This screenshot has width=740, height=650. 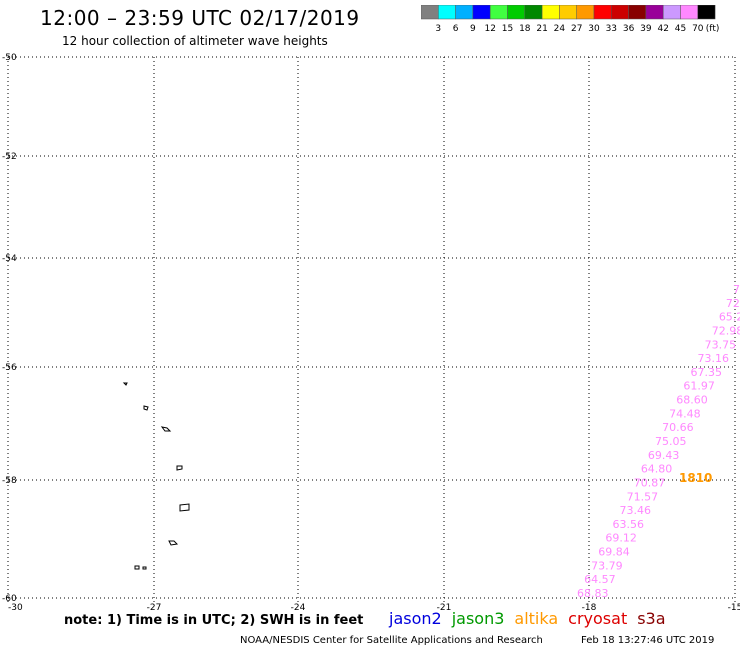 I want to click on latitude-label: -56, so click(x=9, y=368).